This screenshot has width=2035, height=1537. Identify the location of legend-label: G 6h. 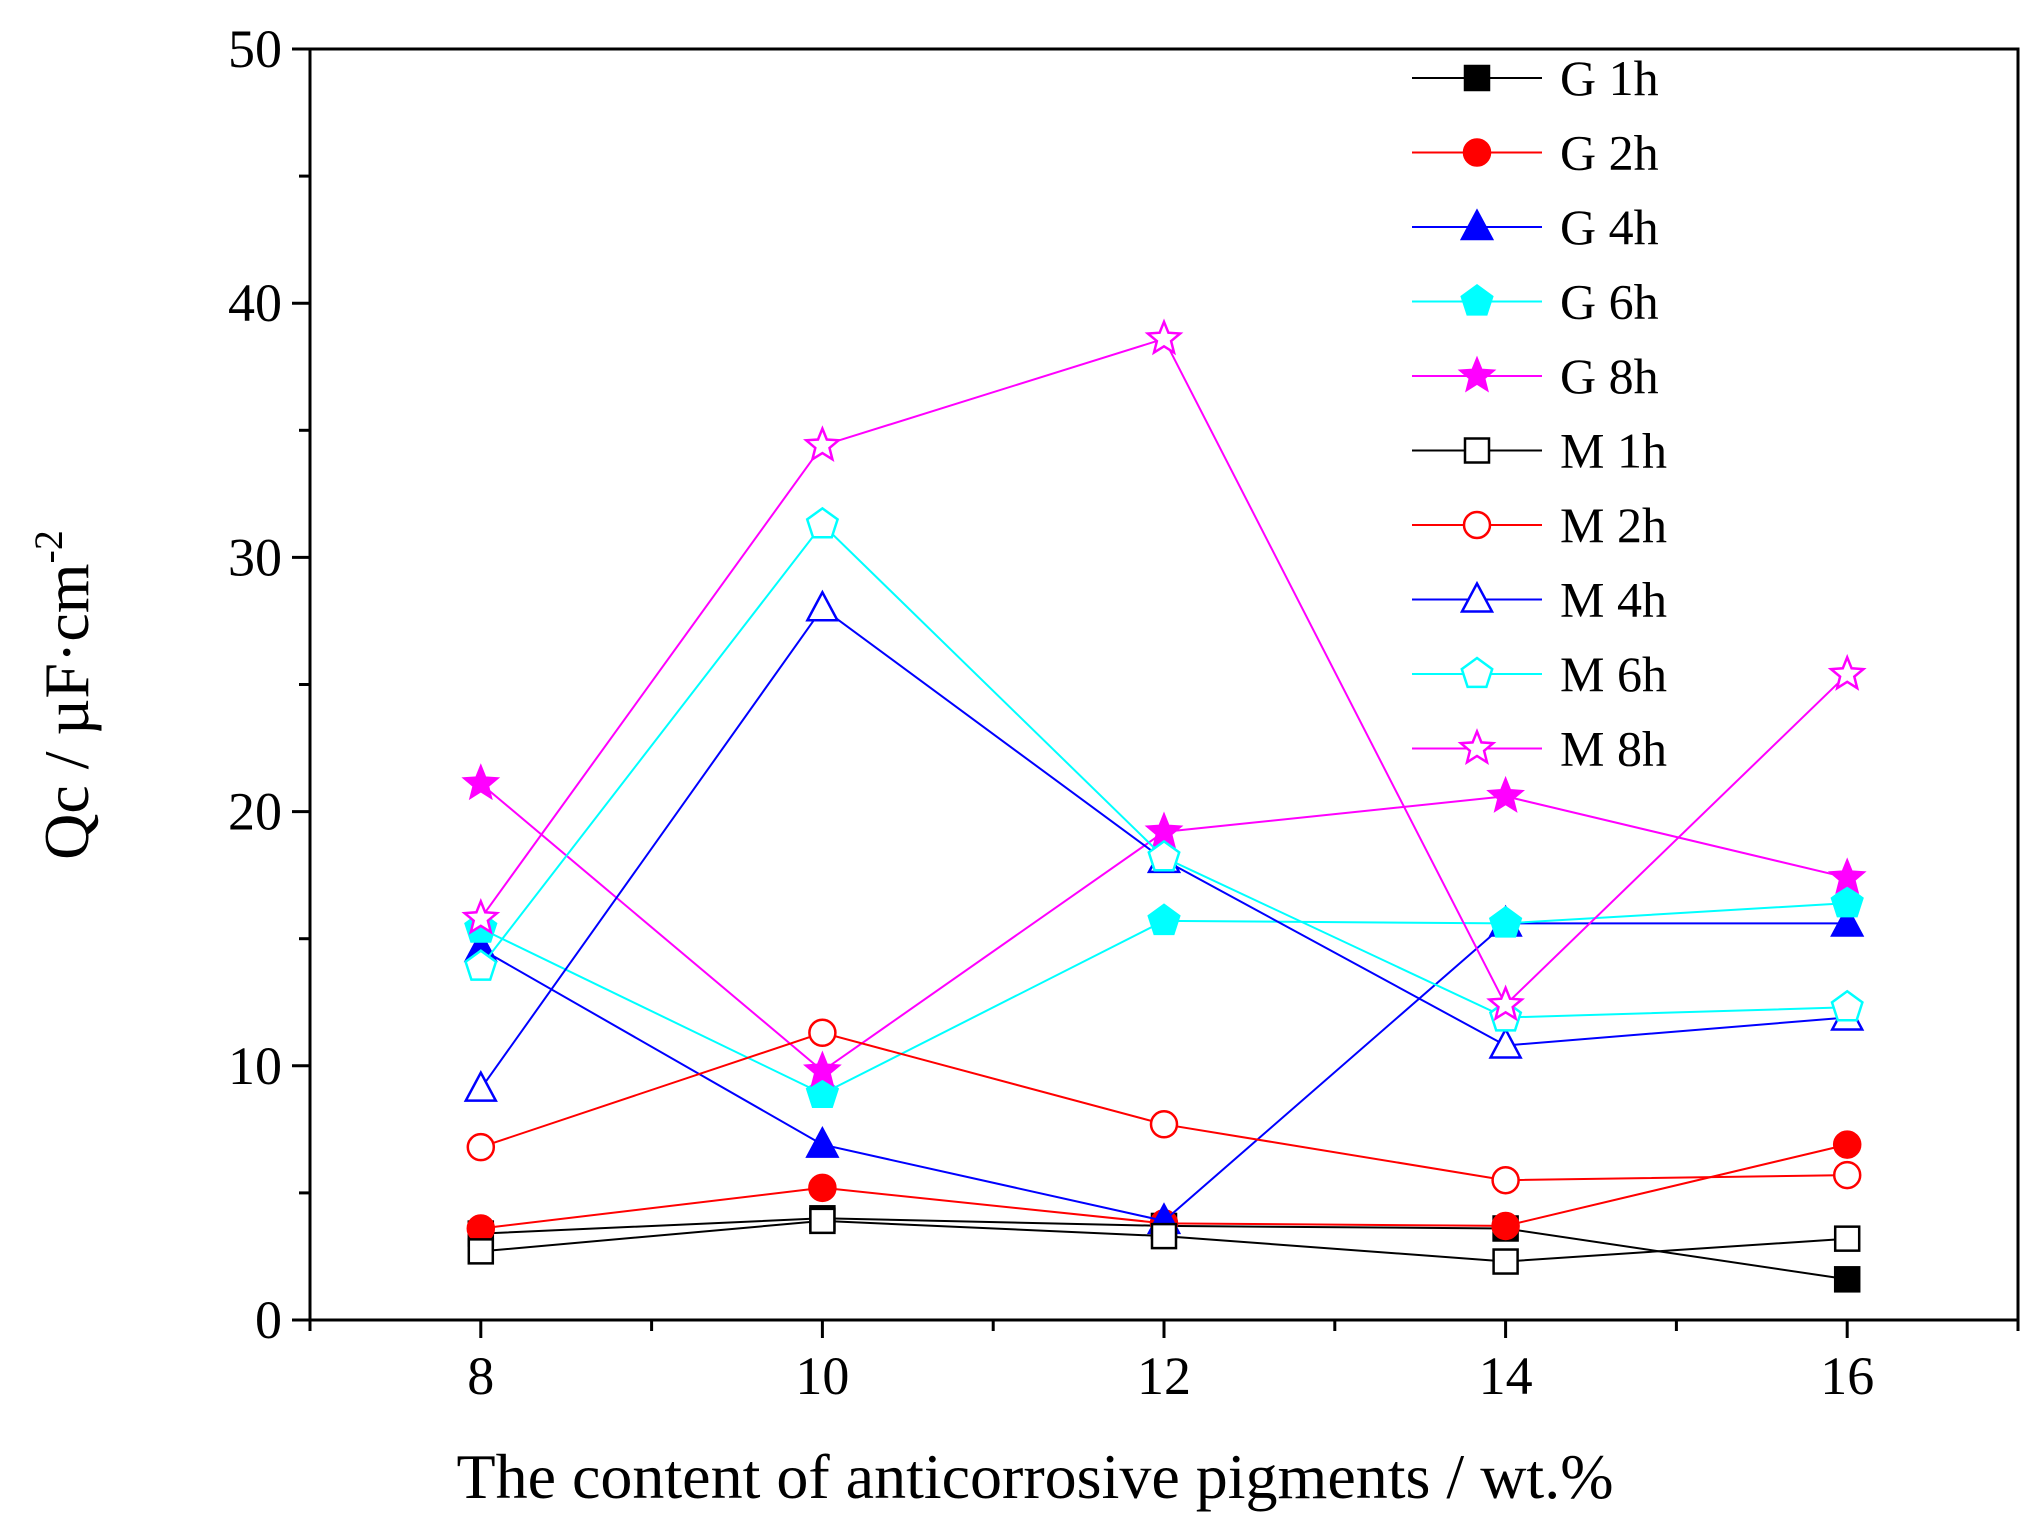
(1609, 302).